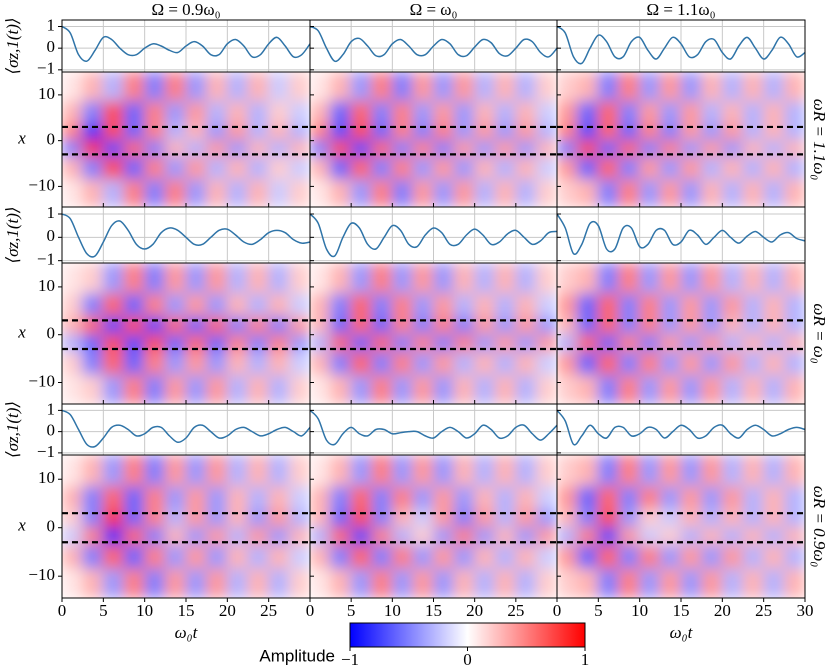 Image resolution: width=830 pixels, height=671 pixels. What do you see at coordinates (51, 430) in the screenshot?
I see `y-tick-label: 0` at bounding box center [51, 430].